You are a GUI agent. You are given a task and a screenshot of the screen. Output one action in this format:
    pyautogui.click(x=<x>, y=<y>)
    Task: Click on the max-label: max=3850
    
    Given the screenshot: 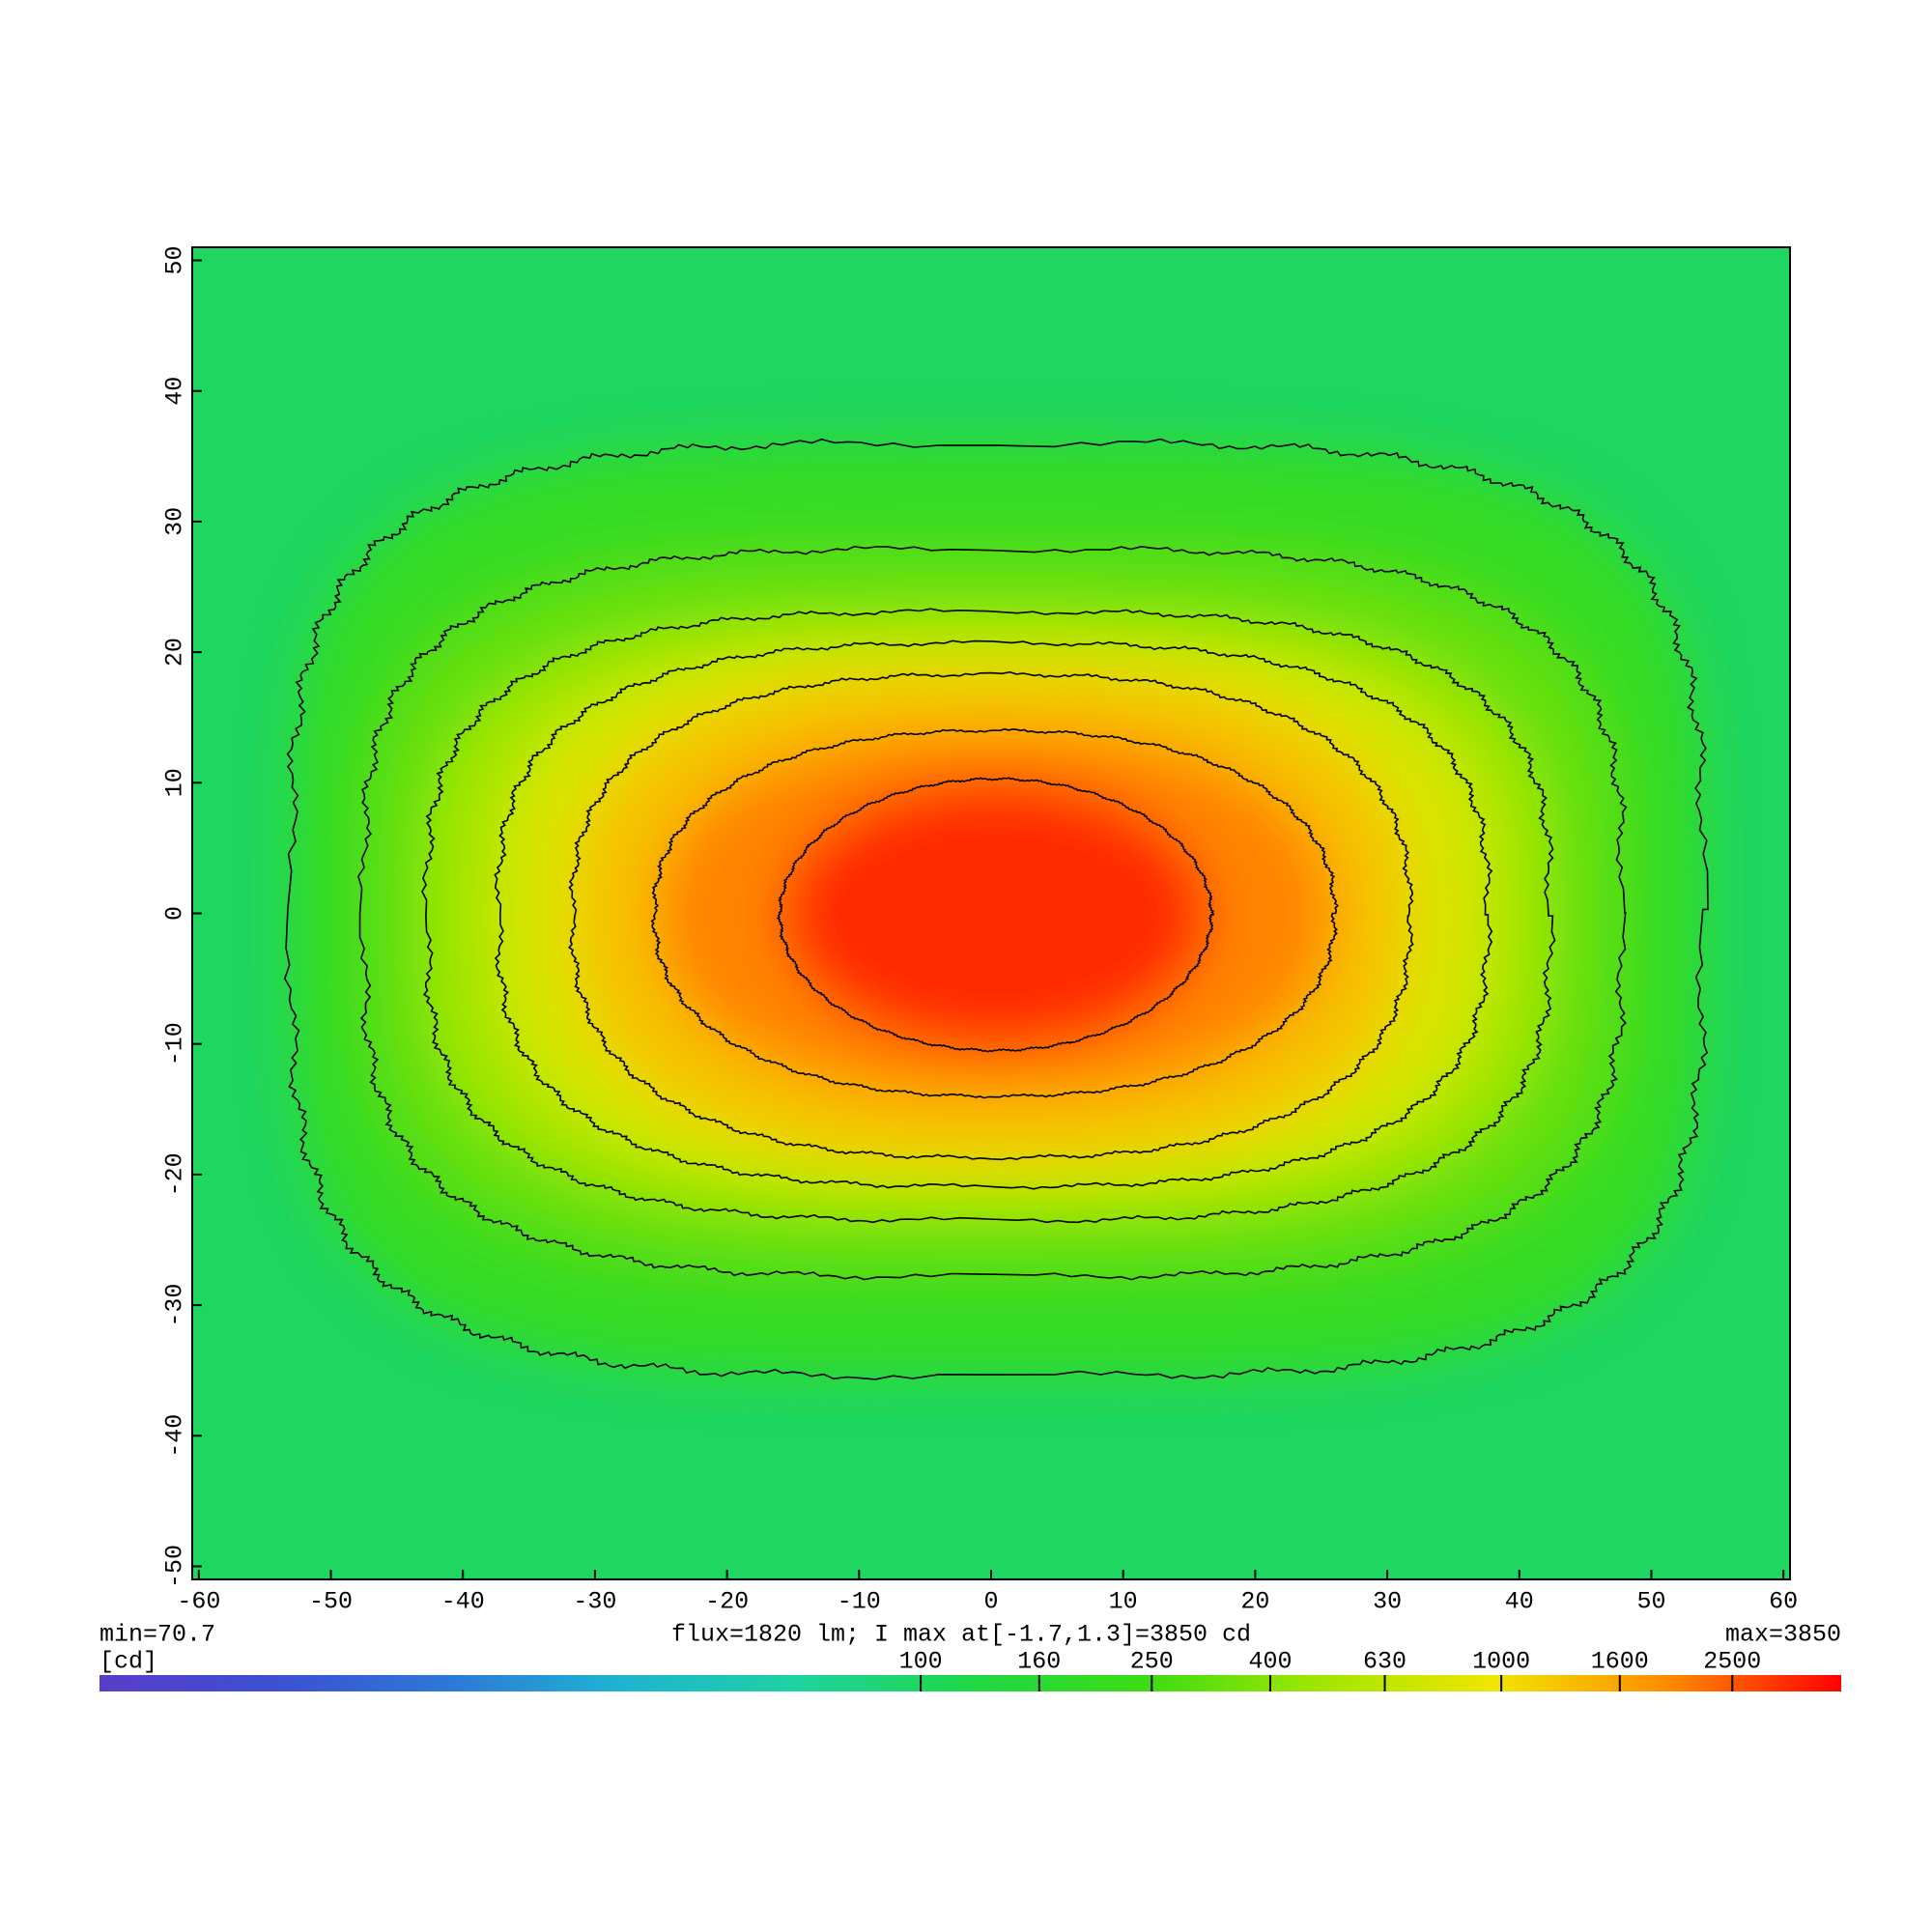 What is the action you would take?
    pyautogui.click(x=1783, y=1635)
    